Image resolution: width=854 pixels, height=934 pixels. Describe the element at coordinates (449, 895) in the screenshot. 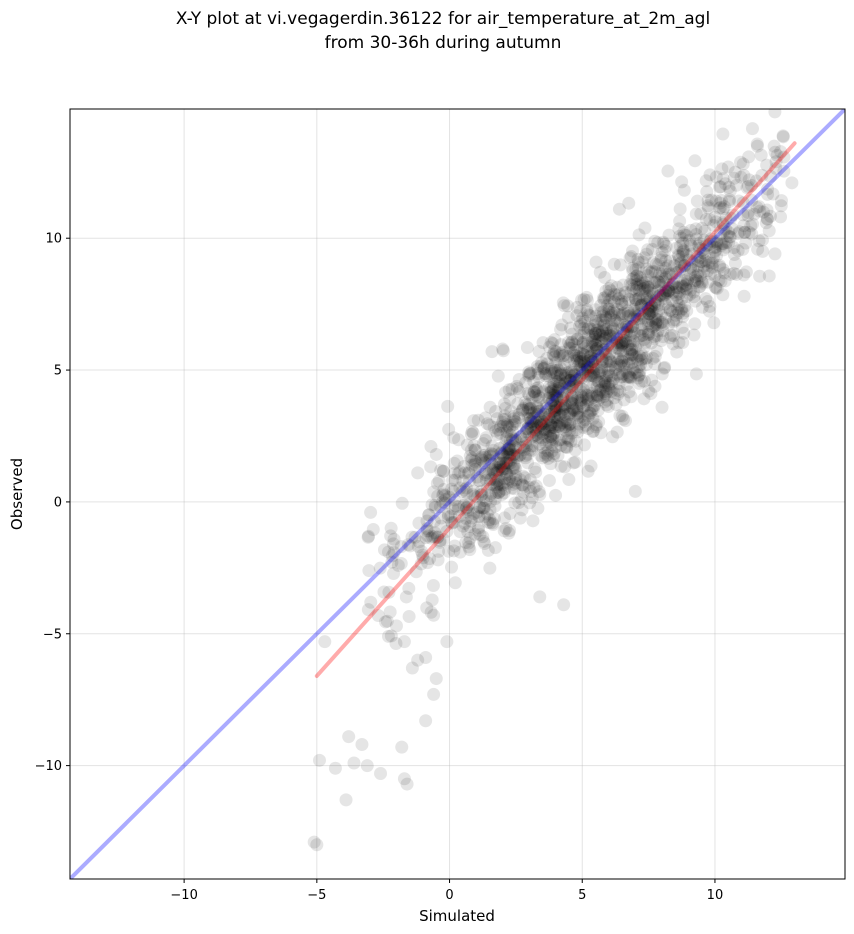

I see `x-tick-label: 0` at that location.